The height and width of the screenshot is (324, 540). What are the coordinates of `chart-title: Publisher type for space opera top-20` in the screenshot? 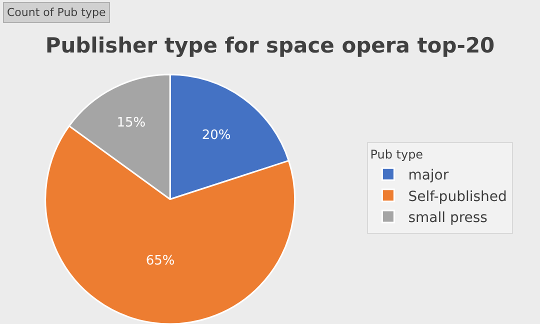 It's located at (270, 46).